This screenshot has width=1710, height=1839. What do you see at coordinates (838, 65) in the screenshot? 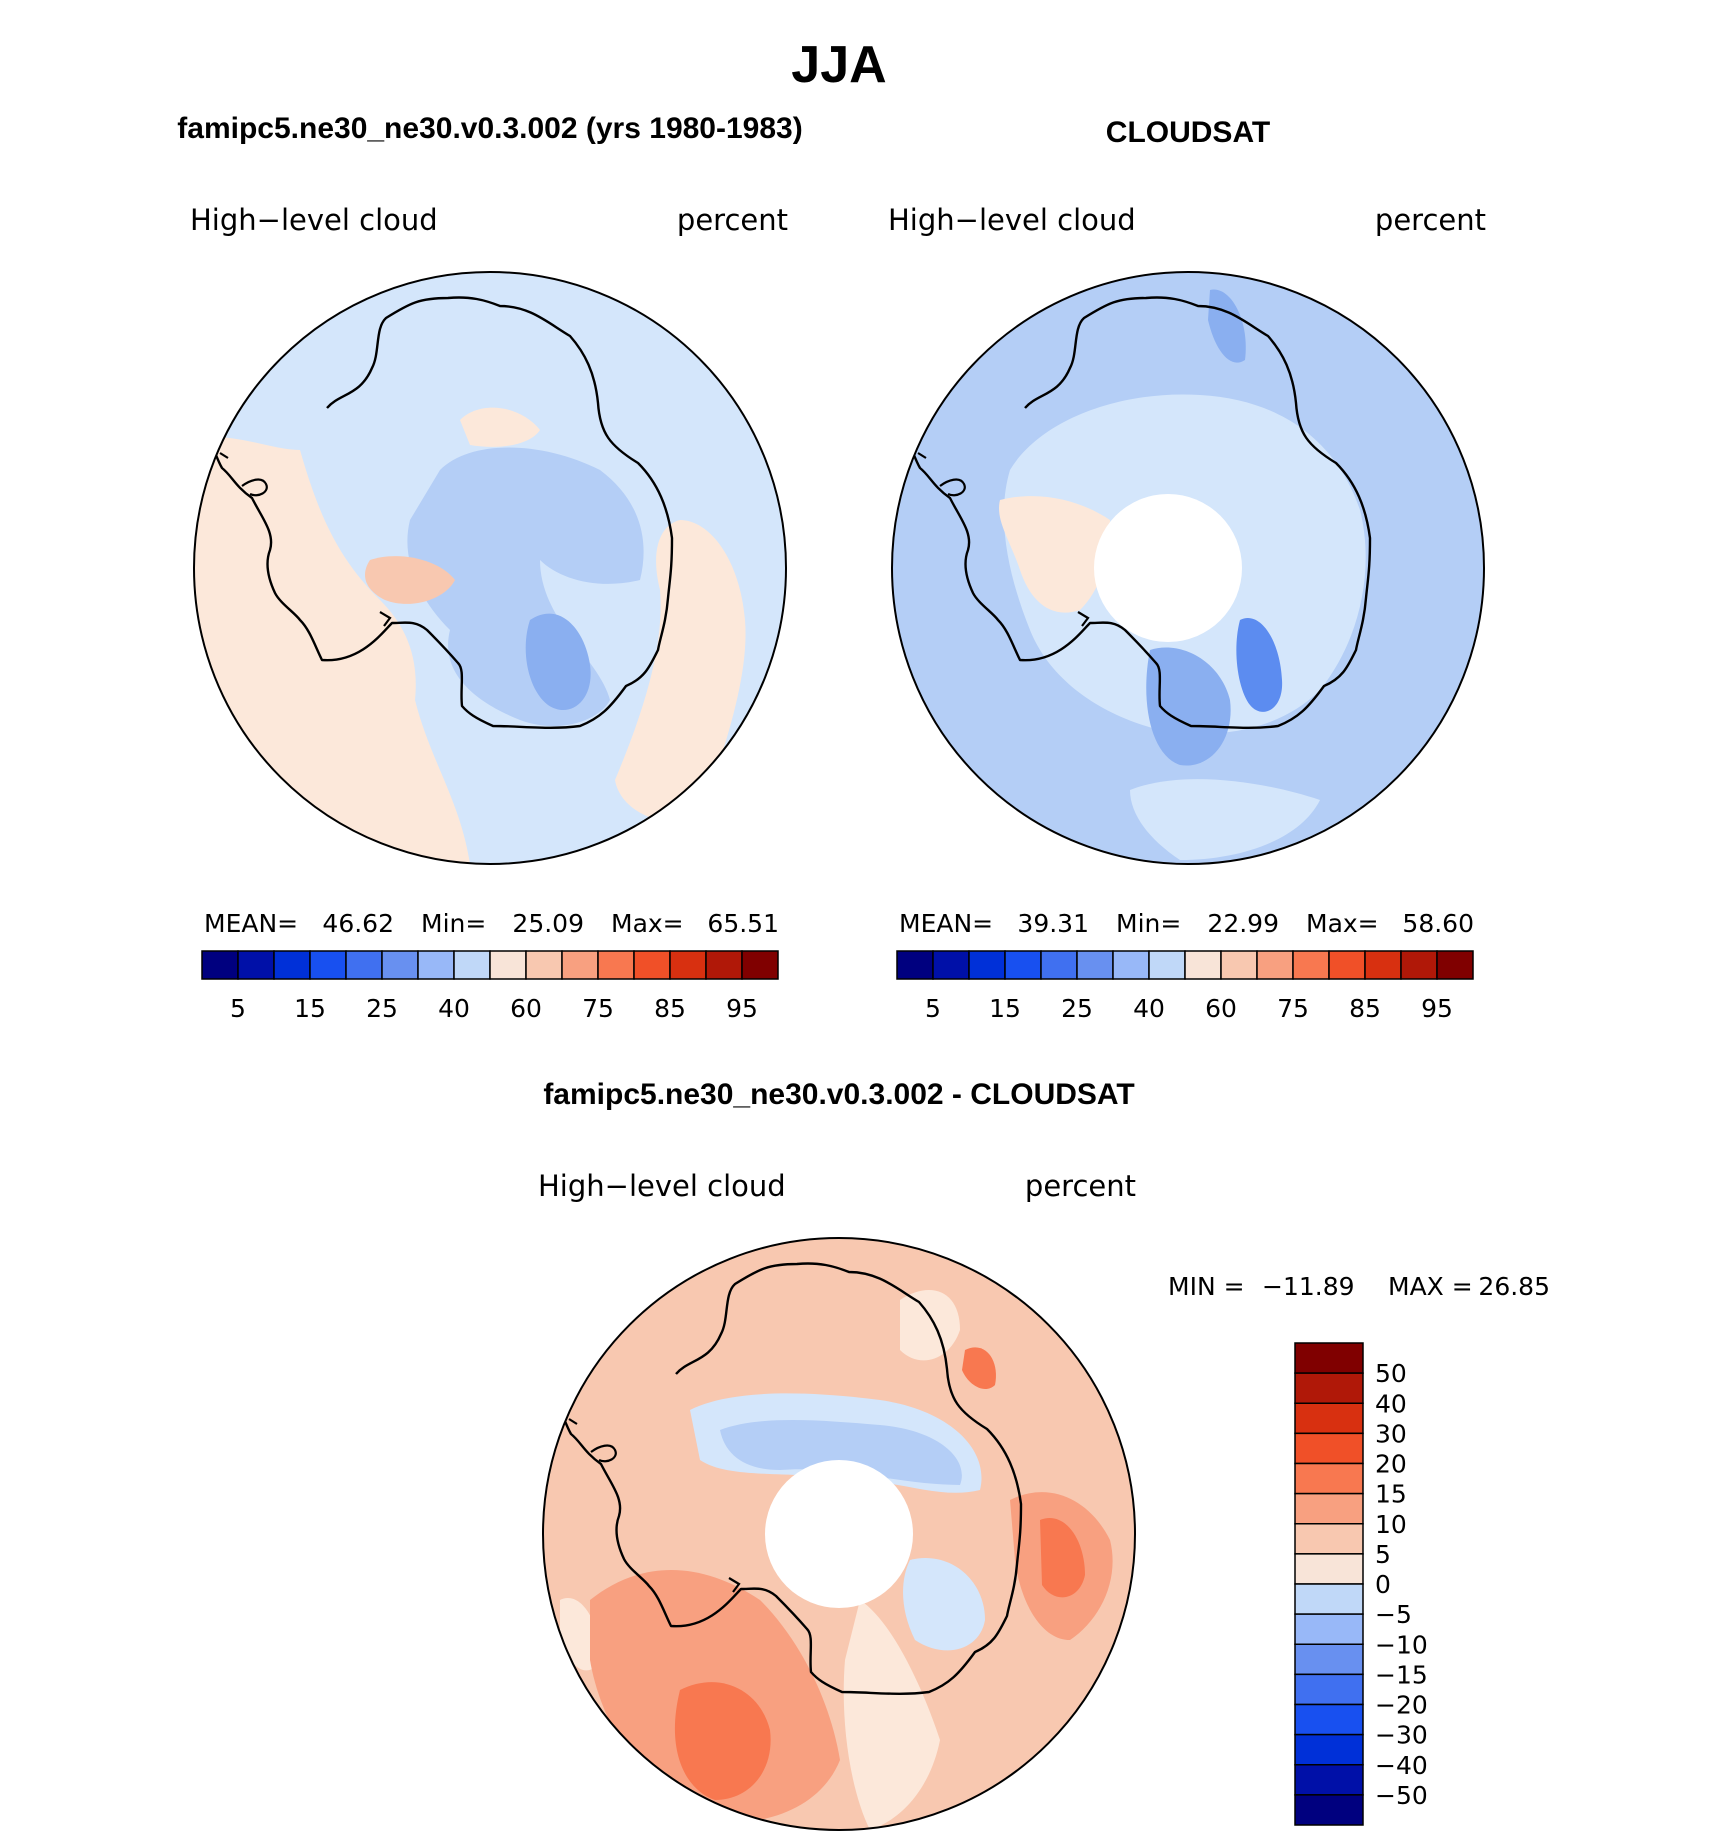
I see `page-title: JJA` at bounding box center [838, 65].